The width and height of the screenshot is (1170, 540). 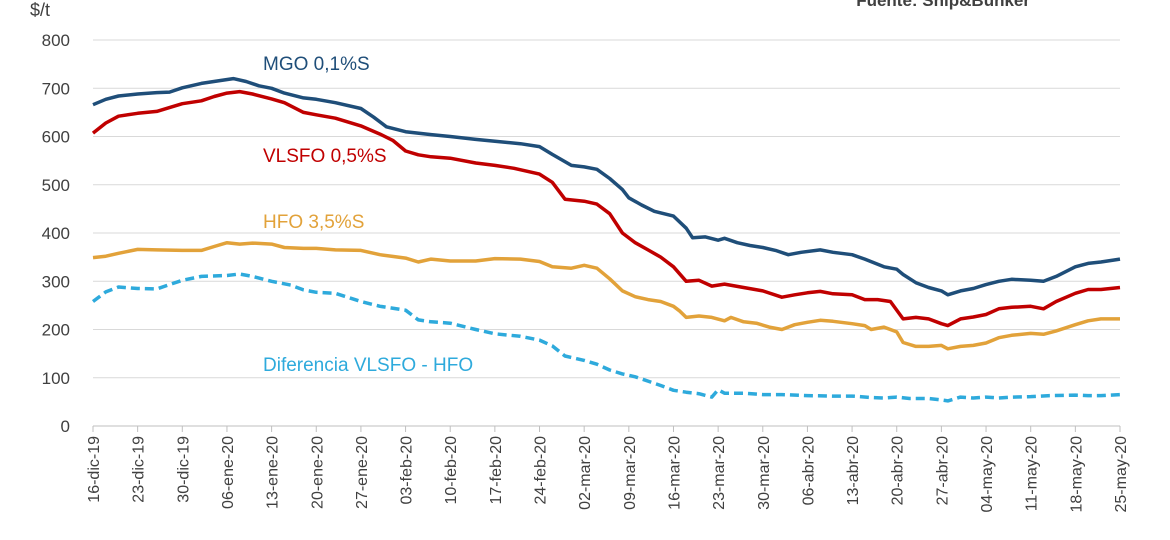 What do you see at coordinates (1076, 474) in the screenshot?
I see `x-tick-label: 18-may-20` at bounding box center [1076, 474].